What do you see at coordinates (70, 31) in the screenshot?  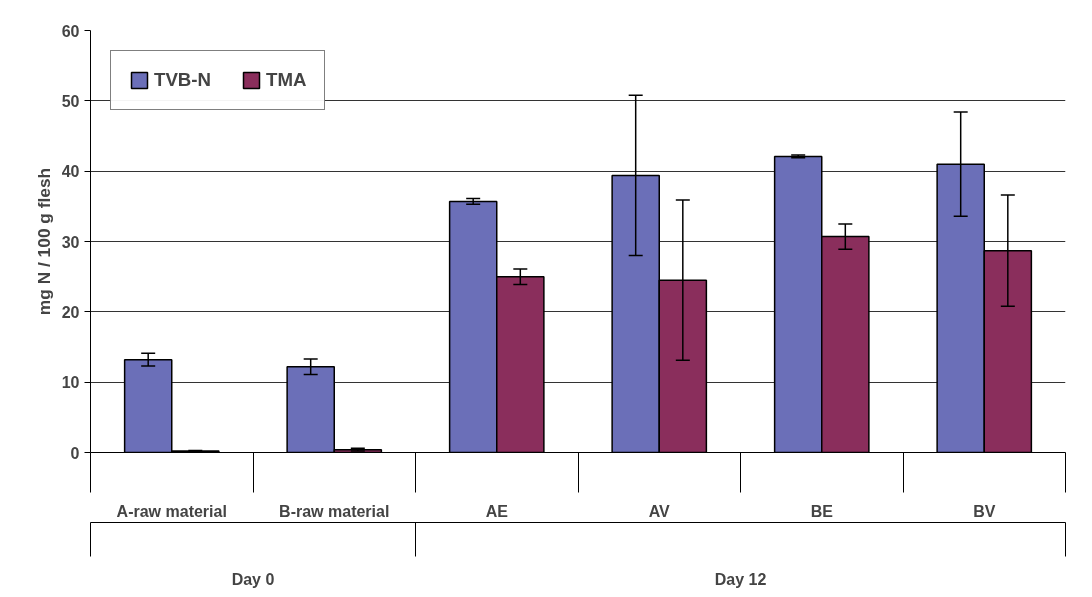 I see `y-tick-label: 60` at bounding box center [70, 31].